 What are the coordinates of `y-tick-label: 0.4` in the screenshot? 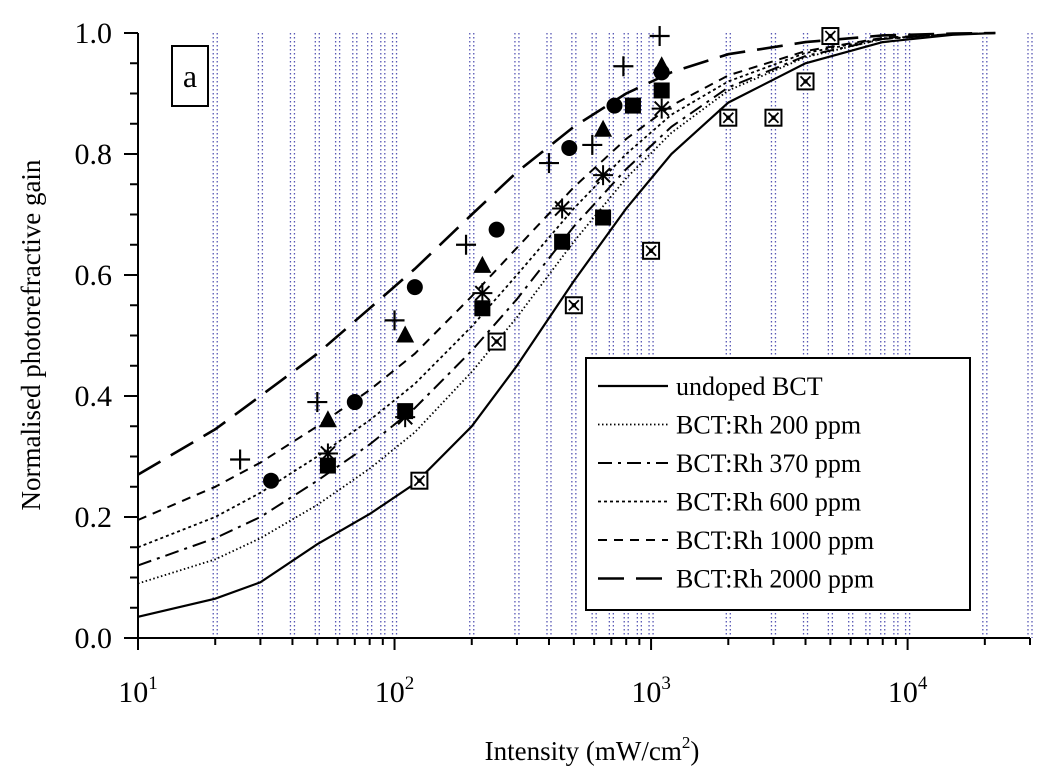 It's located at (94, 396).